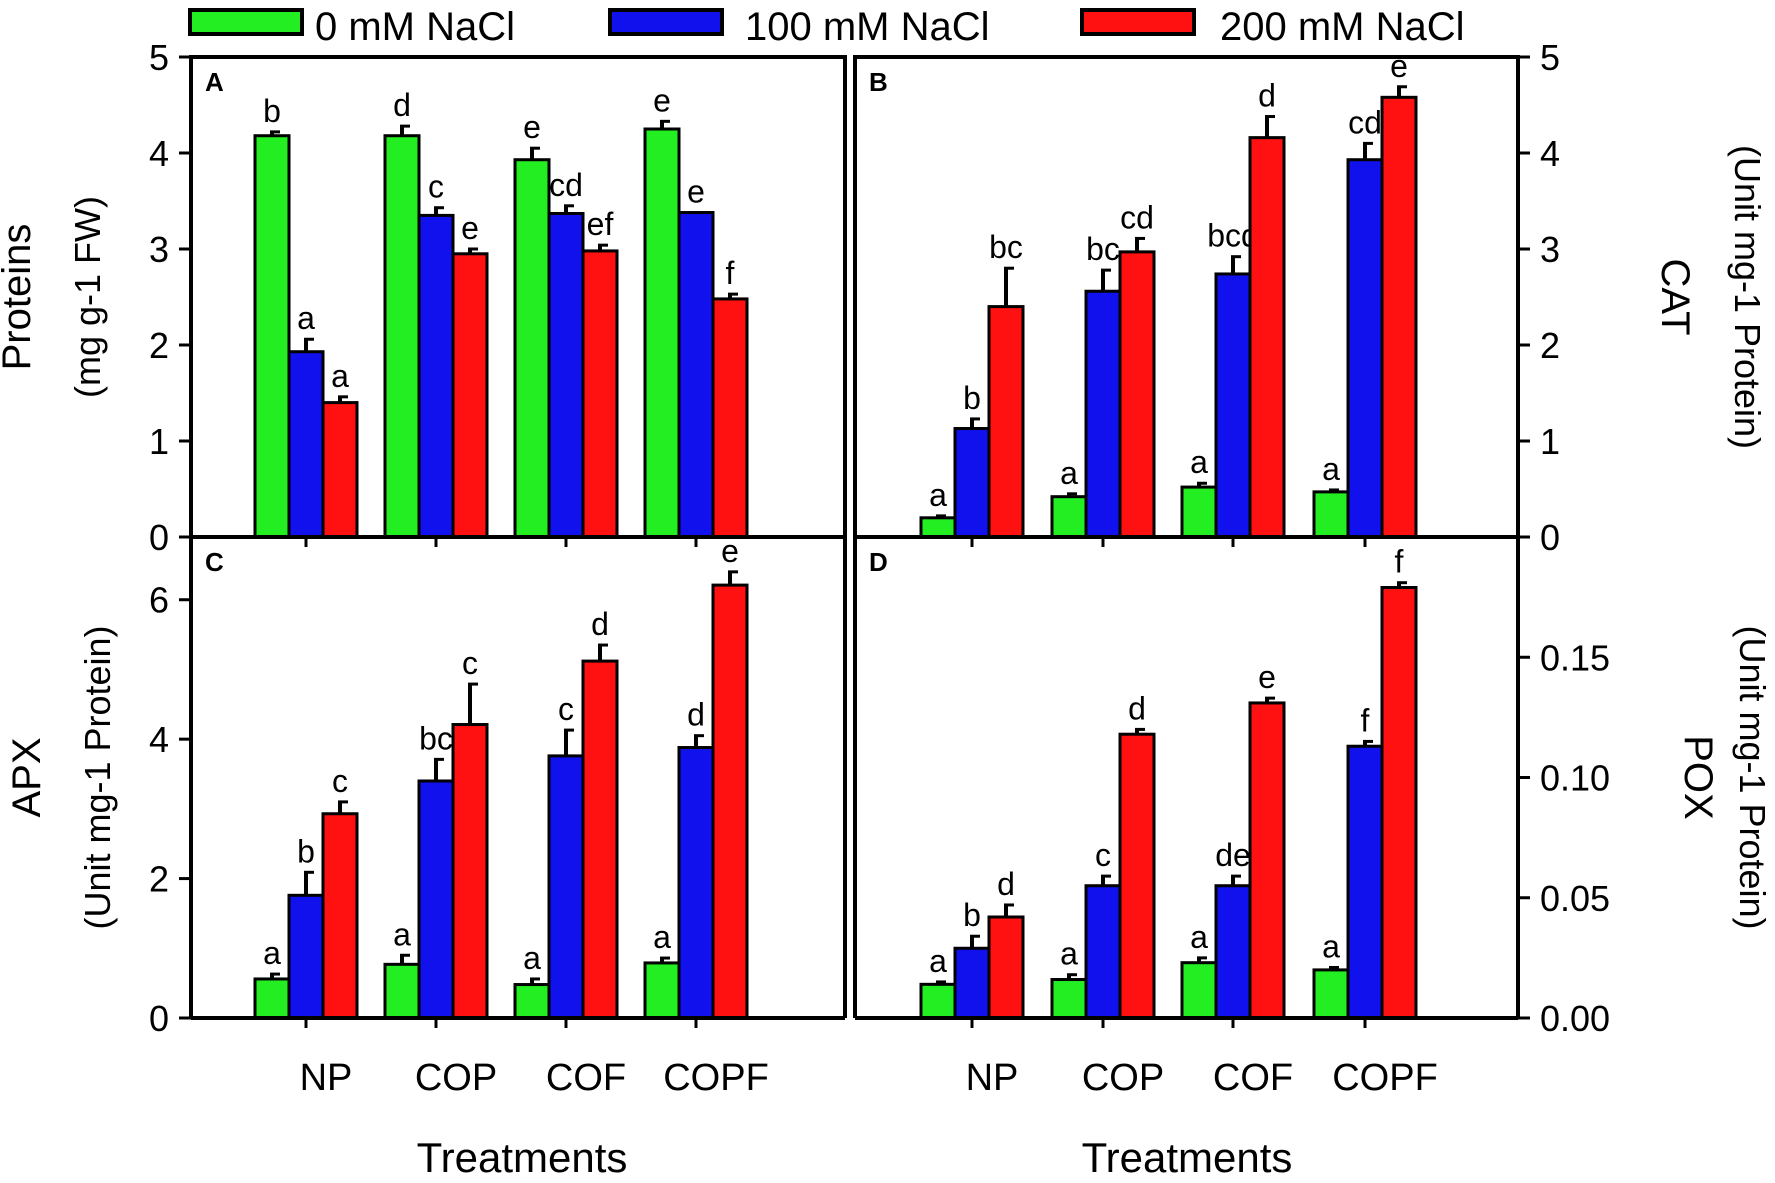  What do you see at coordinates (351, 27) in the screenshot?
I see `legend-item-0: 0 mM NaCl` at bounding box center [351, 27].